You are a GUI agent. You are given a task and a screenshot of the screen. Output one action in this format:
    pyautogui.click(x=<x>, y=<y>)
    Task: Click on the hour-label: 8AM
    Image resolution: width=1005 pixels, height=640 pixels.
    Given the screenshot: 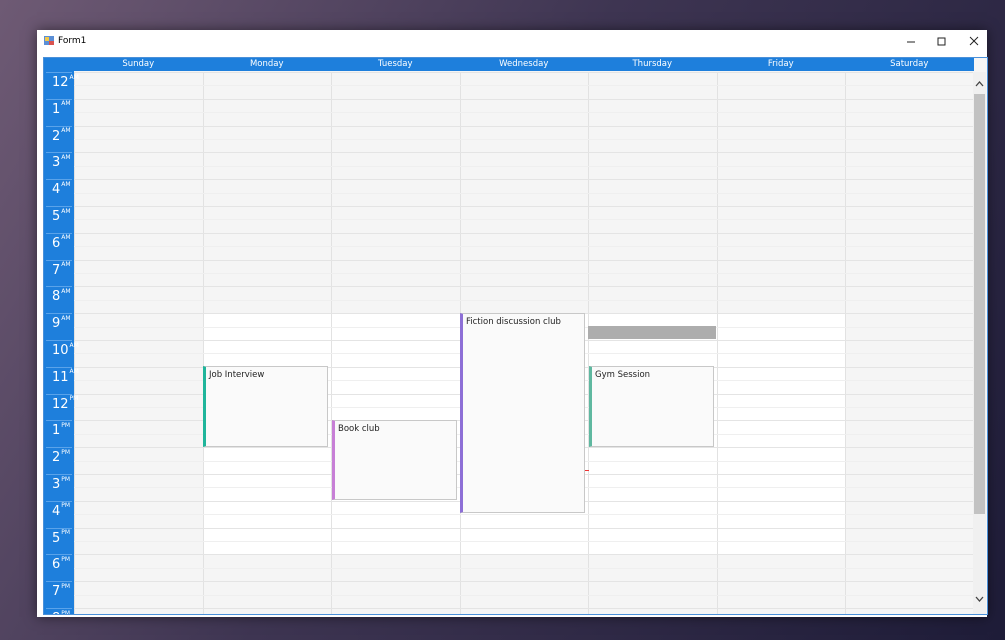 What is the action you would take?
    pyautogui.click(x=61, y=296)
    